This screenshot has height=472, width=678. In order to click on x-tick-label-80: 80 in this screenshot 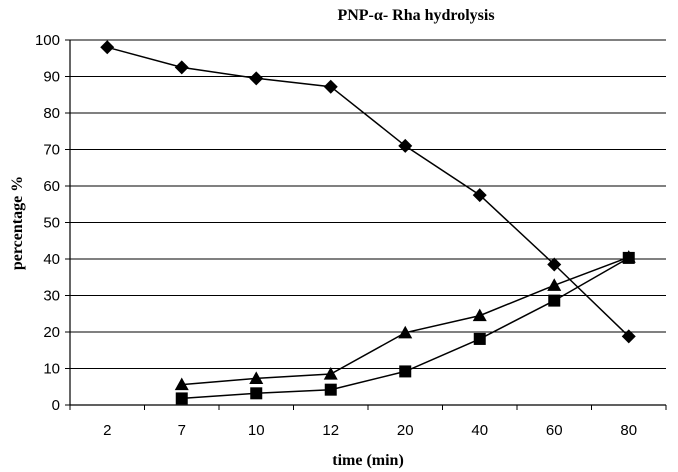, I will do `click(628, 430)`.